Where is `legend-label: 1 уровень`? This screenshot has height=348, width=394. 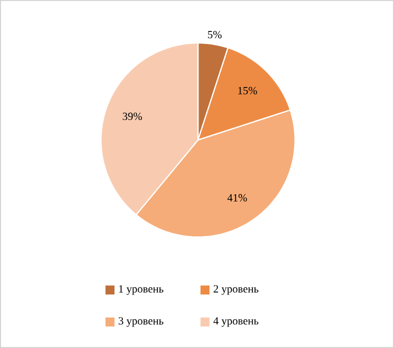 legend-label: 1 уровень is located at coordinates (141, 290).